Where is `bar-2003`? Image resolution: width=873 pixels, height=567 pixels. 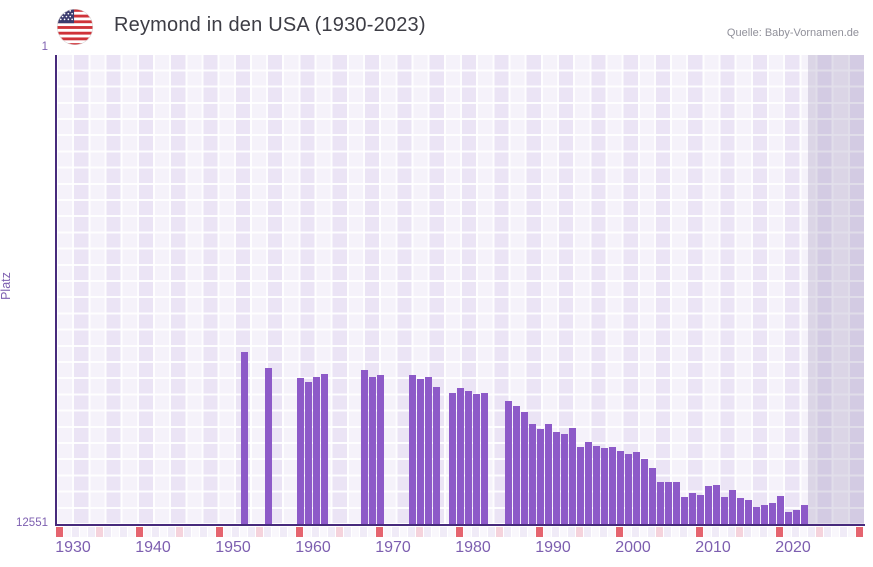 bar-2003 is located at coordinates (644, 492).